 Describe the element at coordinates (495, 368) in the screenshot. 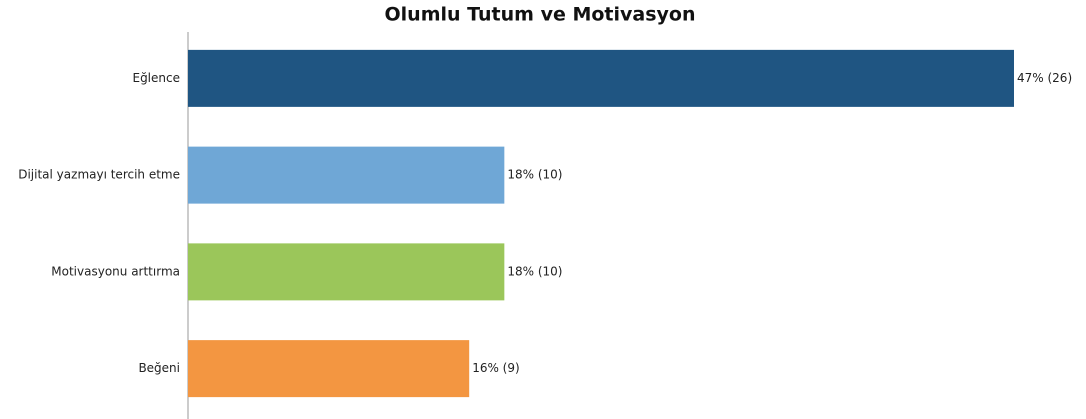

I see `value-label: 16% (9)` at that location.